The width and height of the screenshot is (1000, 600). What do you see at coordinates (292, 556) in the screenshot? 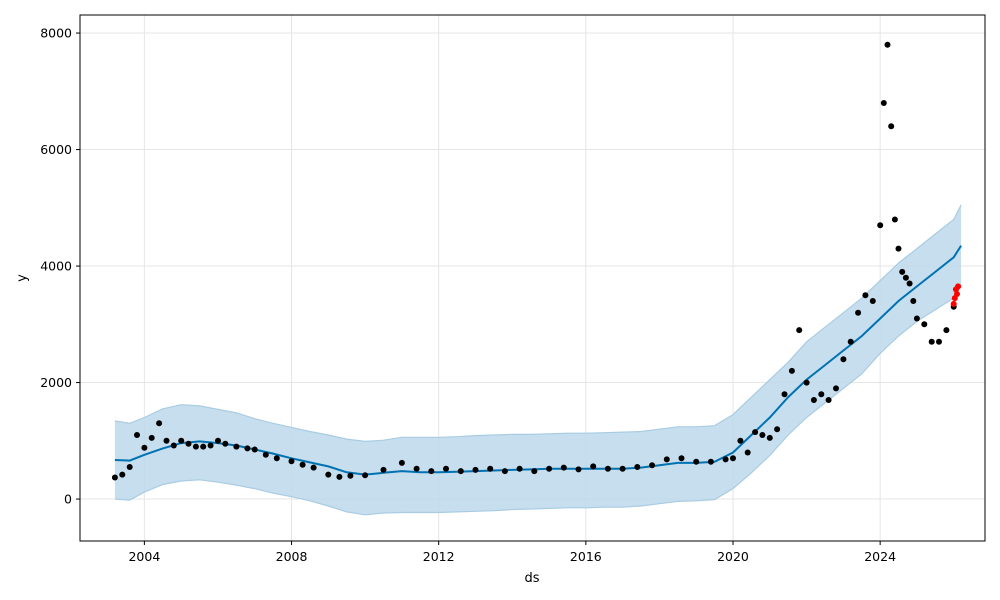
I see `x-tick-label: 2008` at bounding box center [292, 556].